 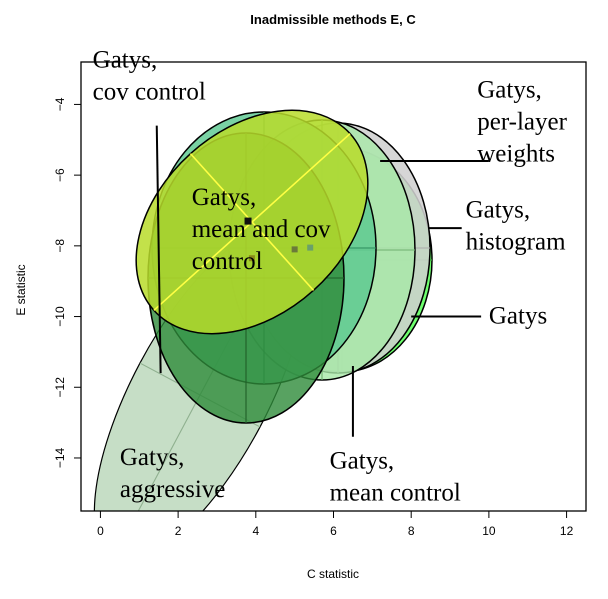 I want to click on annotation-gatys-per-layer-weights: weights, so click(x=516, y=153).